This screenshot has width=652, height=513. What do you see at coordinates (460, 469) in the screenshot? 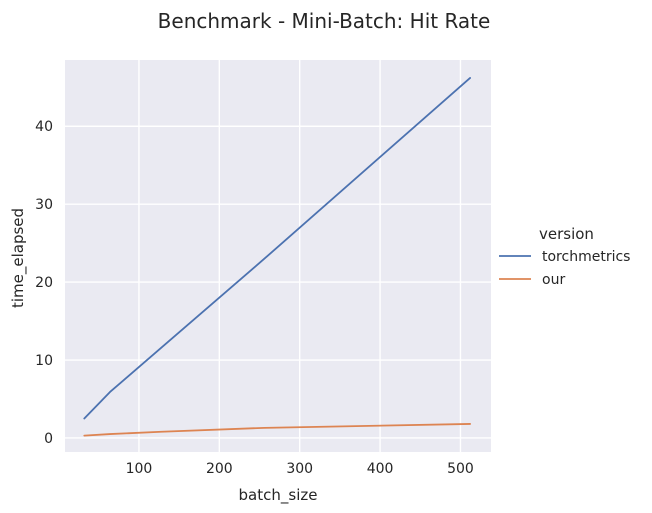
I see `x-tick-label: 500` at bounding box center [460, 469].